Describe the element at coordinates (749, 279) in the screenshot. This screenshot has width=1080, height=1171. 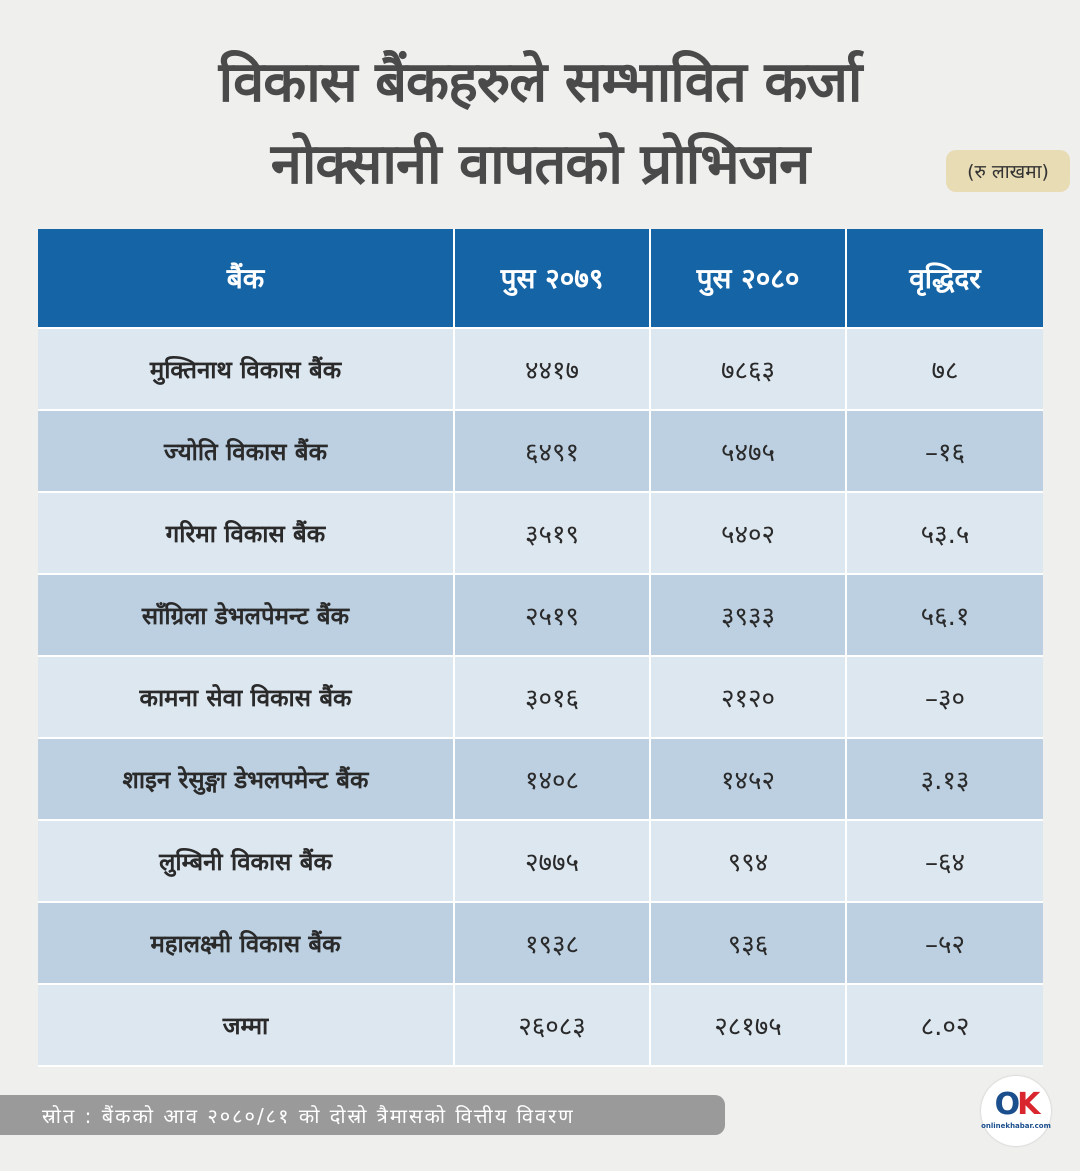
I see `header-push-2080: पुस २०८०` at that location.